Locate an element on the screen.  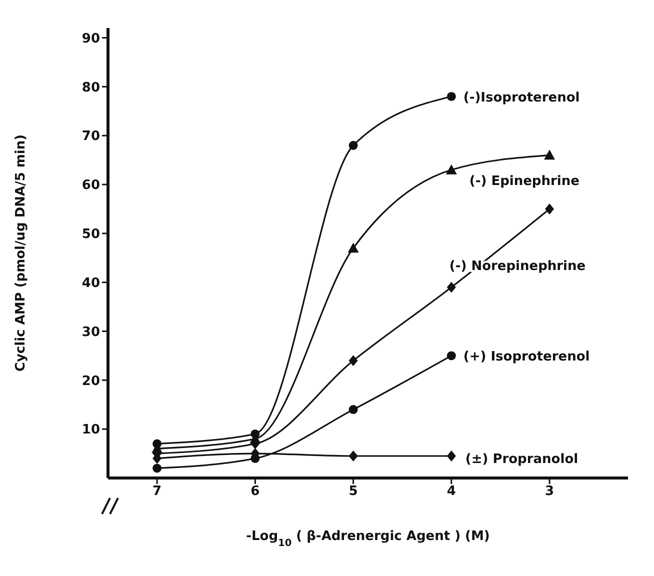
y-tick-label: 60 is located at coordinates (91, 186).